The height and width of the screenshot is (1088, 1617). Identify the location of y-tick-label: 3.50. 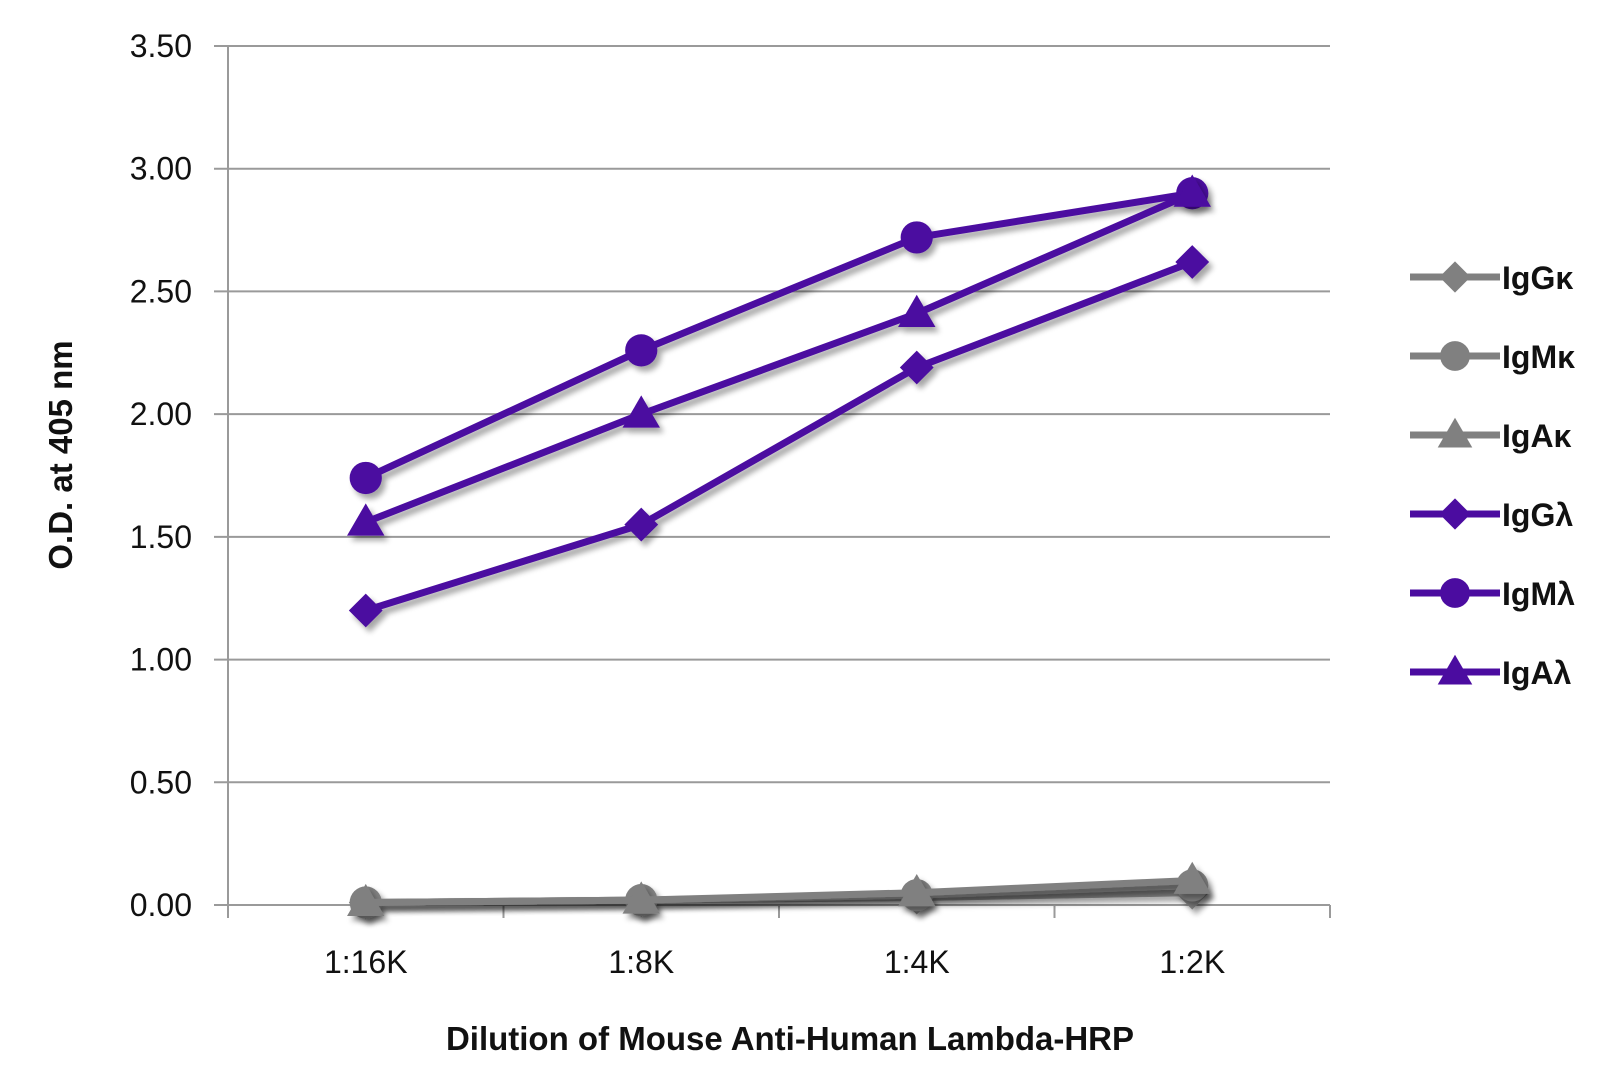
(161, 46).